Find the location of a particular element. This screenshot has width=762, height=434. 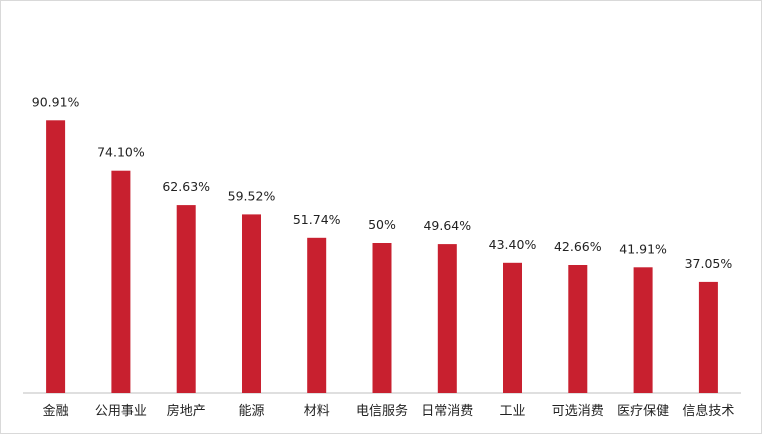

category-label-2: 房地产 is located at coordinates (186, 411).